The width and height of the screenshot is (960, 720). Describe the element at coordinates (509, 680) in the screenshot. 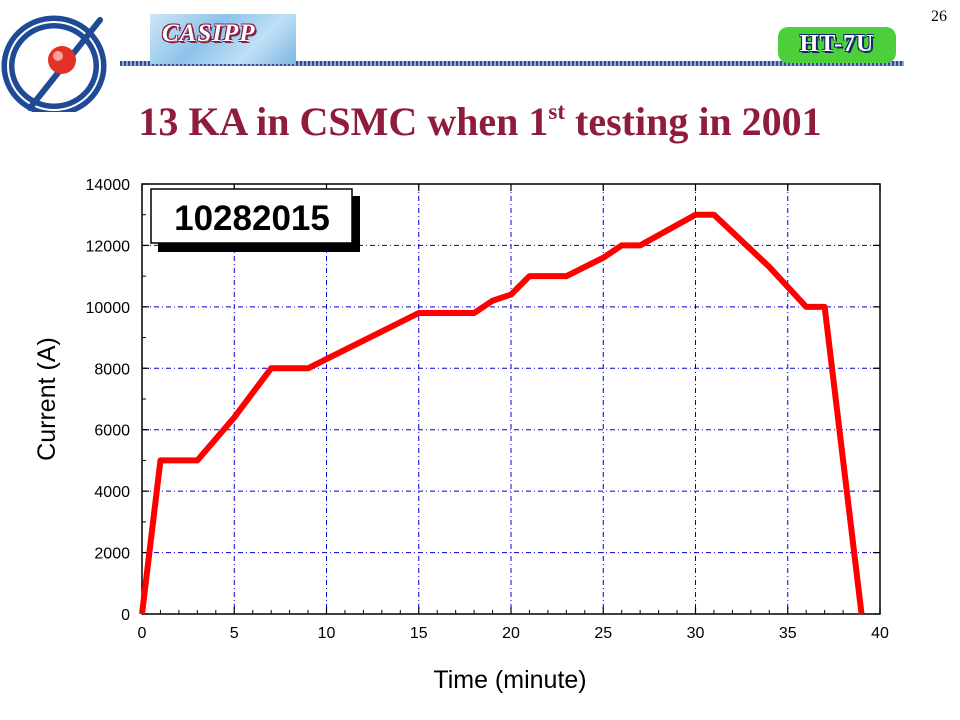

I see `x-axis-title: Time (minute)` at that location.